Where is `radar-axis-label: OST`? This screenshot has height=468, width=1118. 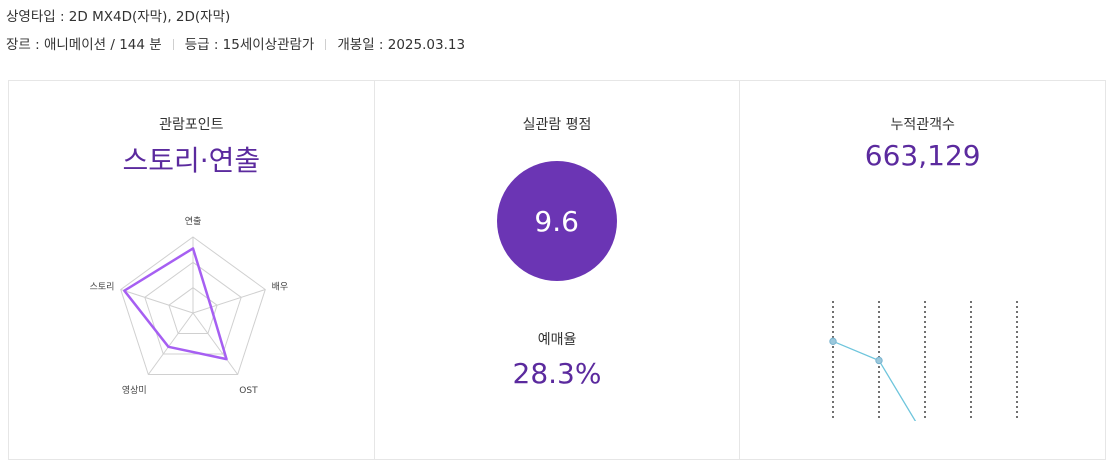
radar-axis-label: OST is located at coordinates (248, 391).